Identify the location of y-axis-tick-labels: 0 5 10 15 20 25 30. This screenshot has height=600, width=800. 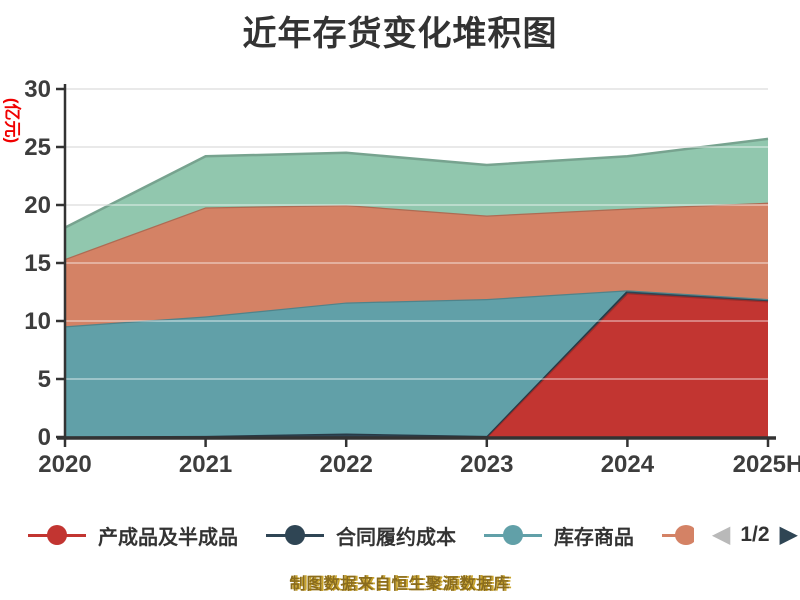
(37, 263).